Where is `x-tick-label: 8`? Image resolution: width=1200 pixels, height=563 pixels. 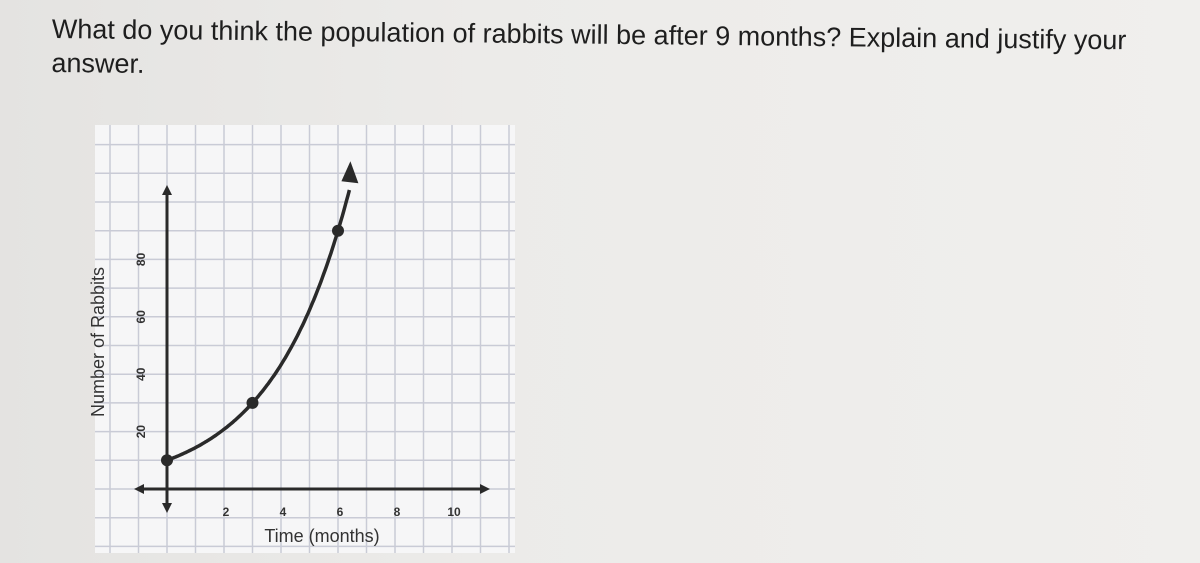
x-tick-label: 8 is located at coordinates (397, 512).